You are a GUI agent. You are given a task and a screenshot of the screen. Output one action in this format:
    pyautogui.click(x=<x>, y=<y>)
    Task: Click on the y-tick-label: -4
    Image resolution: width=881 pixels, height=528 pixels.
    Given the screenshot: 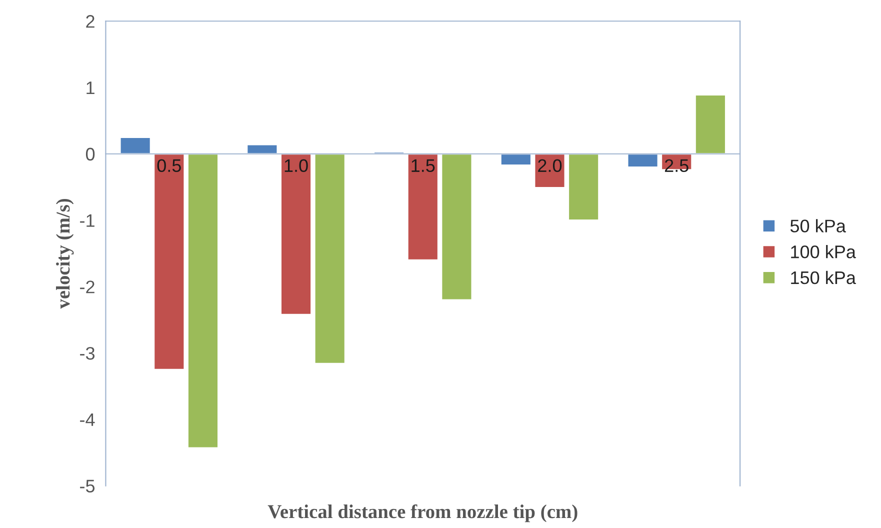 What is the action you would take?
    pyautogui.click(x=87, y=420)
    